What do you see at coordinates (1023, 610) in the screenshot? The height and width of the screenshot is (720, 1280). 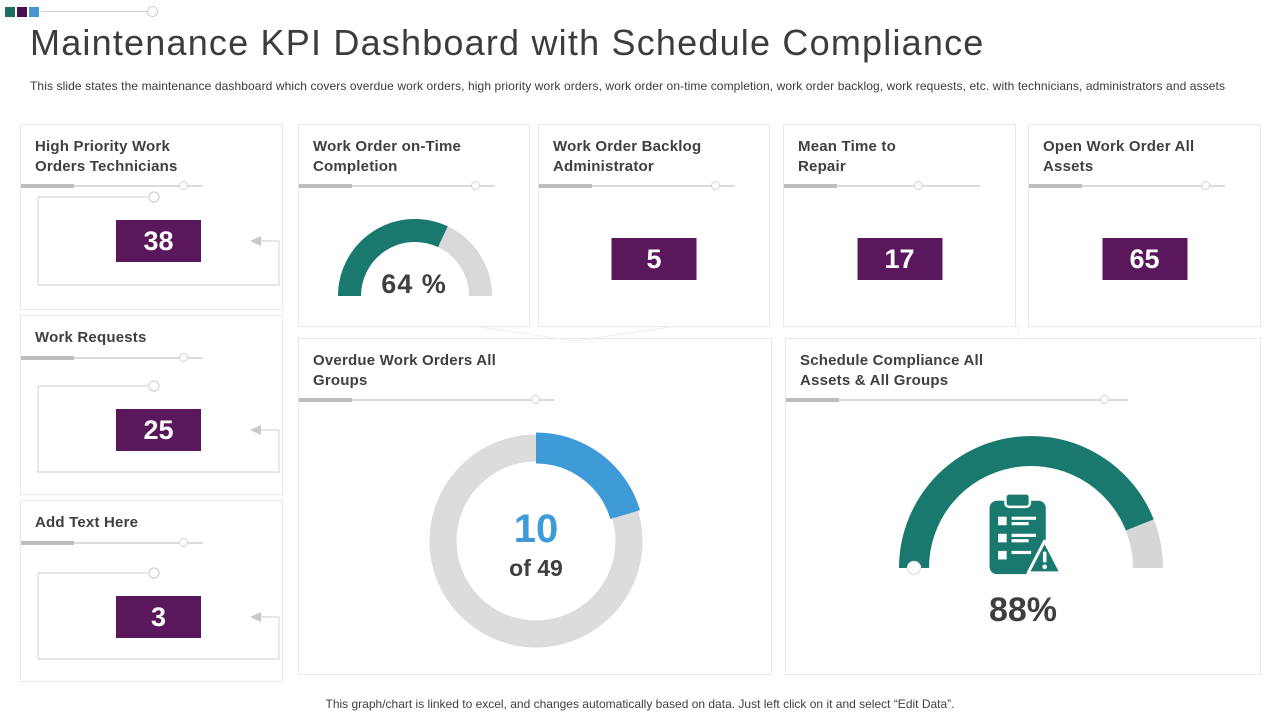 I see `gauge-value-label: 88%` at bounding box center [1023, 610].